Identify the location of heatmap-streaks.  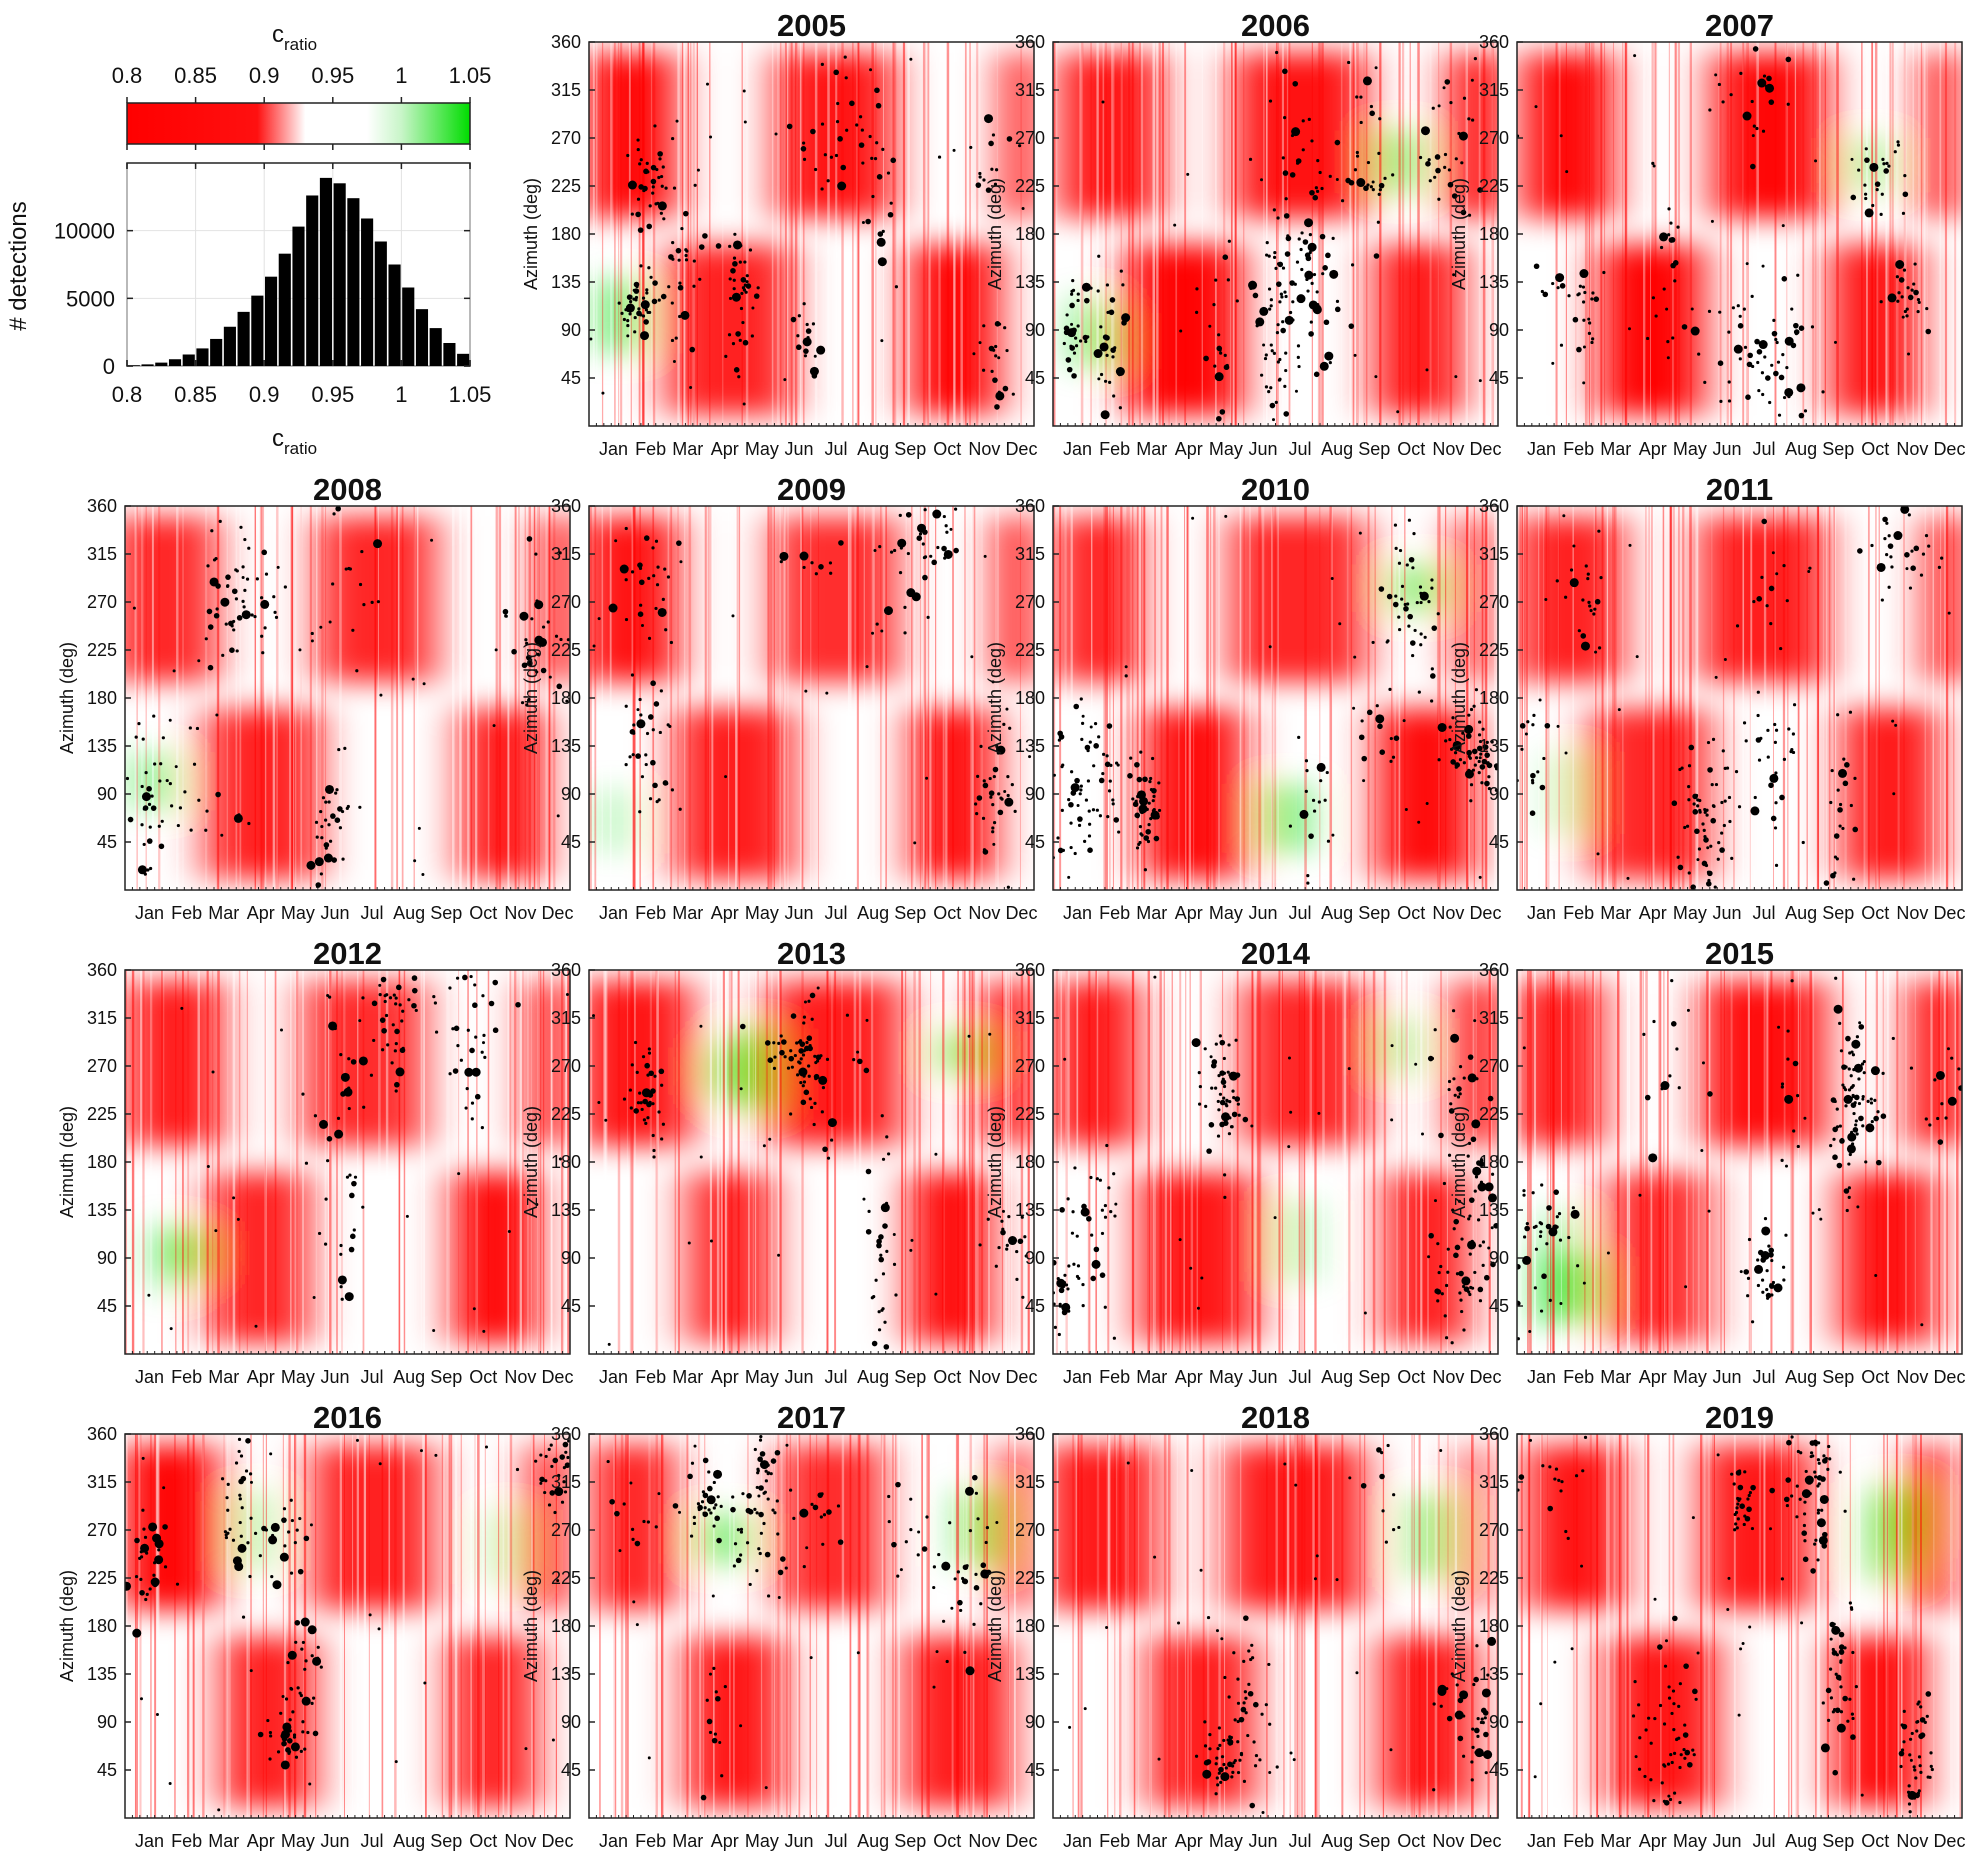
(805, 698).